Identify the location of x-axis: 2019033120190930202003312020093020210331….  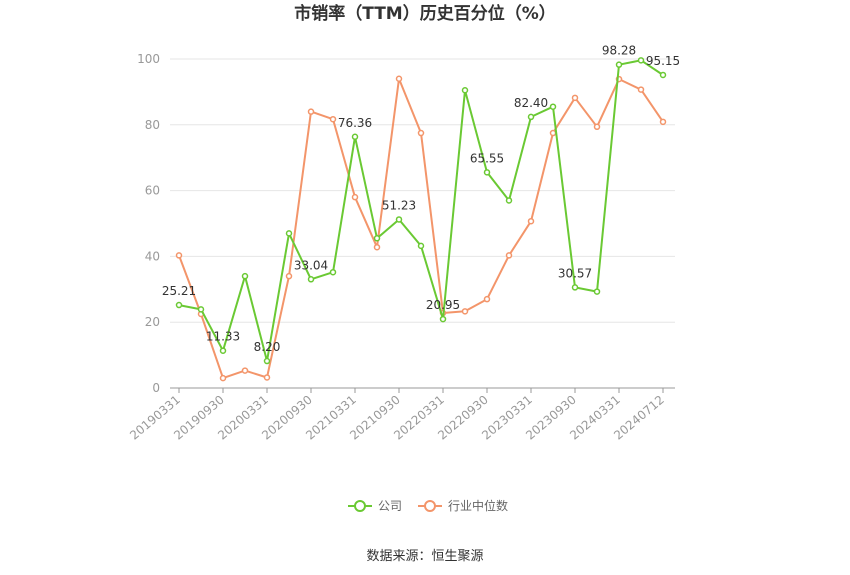
(401, 415).